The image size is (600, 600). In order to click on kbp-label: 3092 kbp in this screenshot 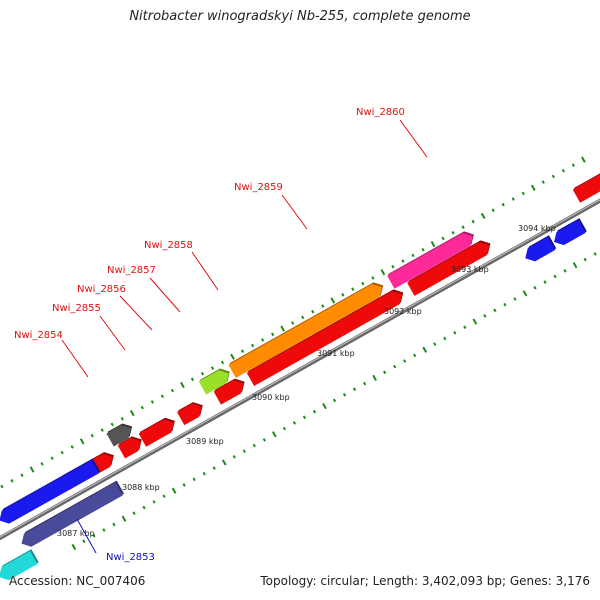, I will do `click(403, 311)`.